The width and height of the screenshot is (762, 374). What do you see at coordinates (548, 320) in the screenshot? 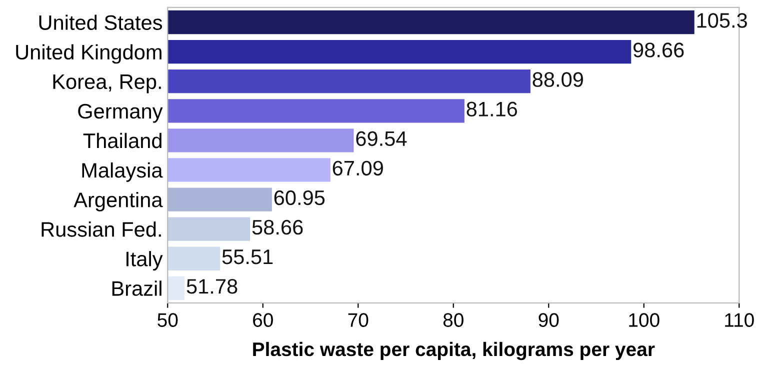
I see `x-tick-label: 90` at bounding box center [548, 320].